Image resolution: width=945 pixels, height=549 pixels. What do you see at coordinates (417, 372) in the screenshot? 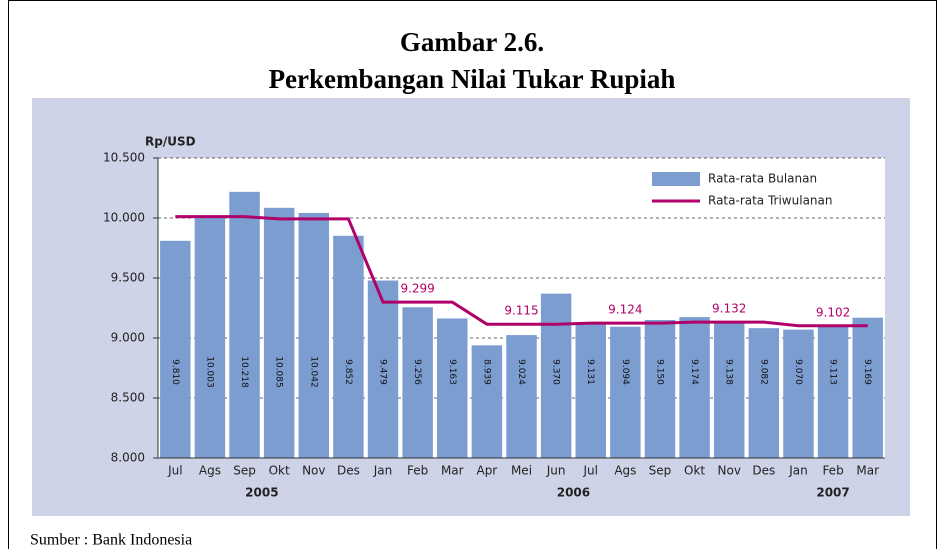
I see `bar-value-label: 9.256` at bounding box center [417, 372].